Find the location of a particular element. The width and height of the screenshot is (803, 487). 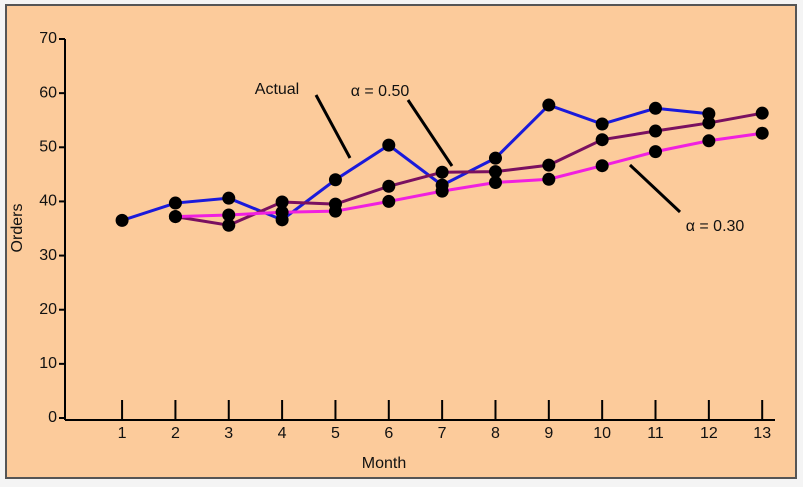

x-tick-label: 11 is located at coordinates (655, 433).